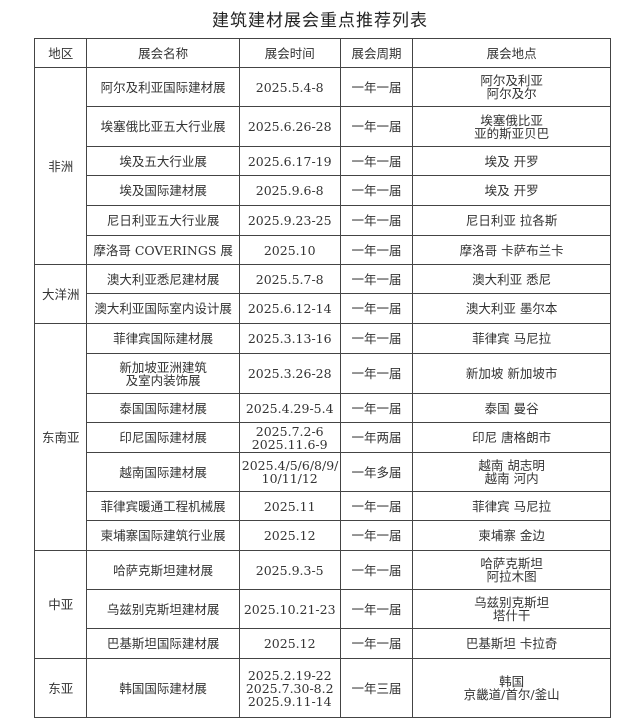 This screenshot has width=640, height=724. Describe the element at coordinates (60, 604) in the screenshot. I see `region-cell: 中亚` at that location.